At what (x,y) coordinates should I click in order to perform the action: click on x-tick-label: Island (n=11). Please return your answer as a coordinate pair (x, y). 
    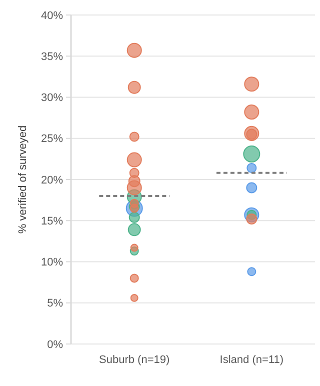
    Looking at the image, I should click on (252, 360).